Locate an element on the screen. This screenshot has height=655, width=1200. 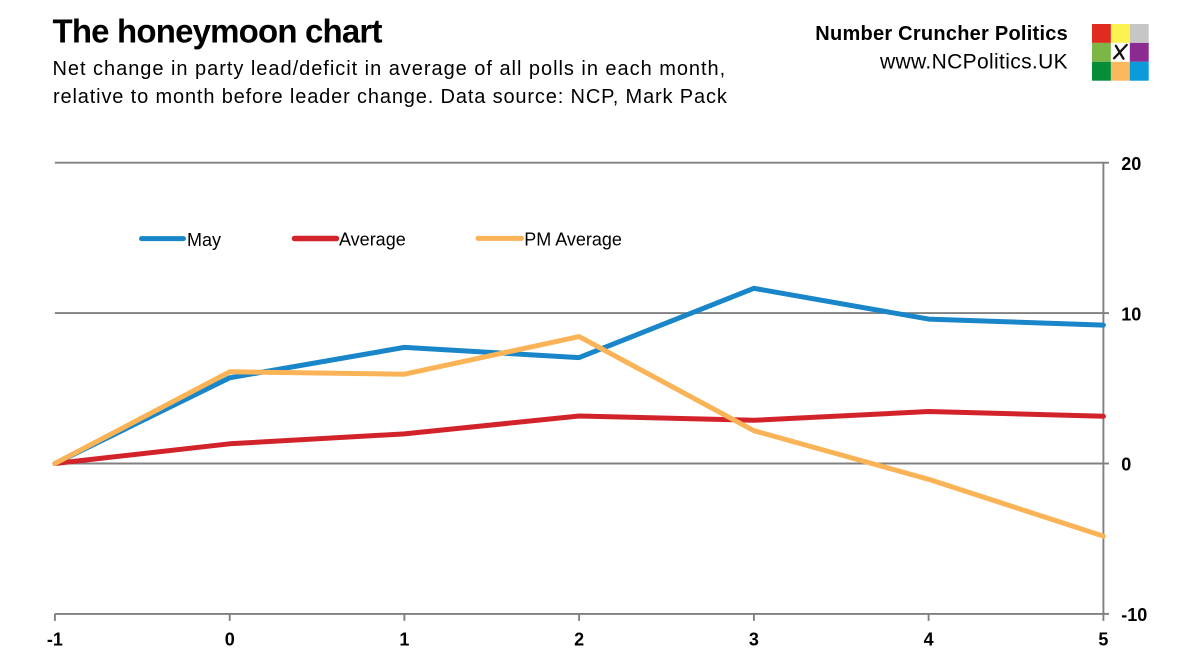
svg-text: -1 is located at coordinates (55, 640).